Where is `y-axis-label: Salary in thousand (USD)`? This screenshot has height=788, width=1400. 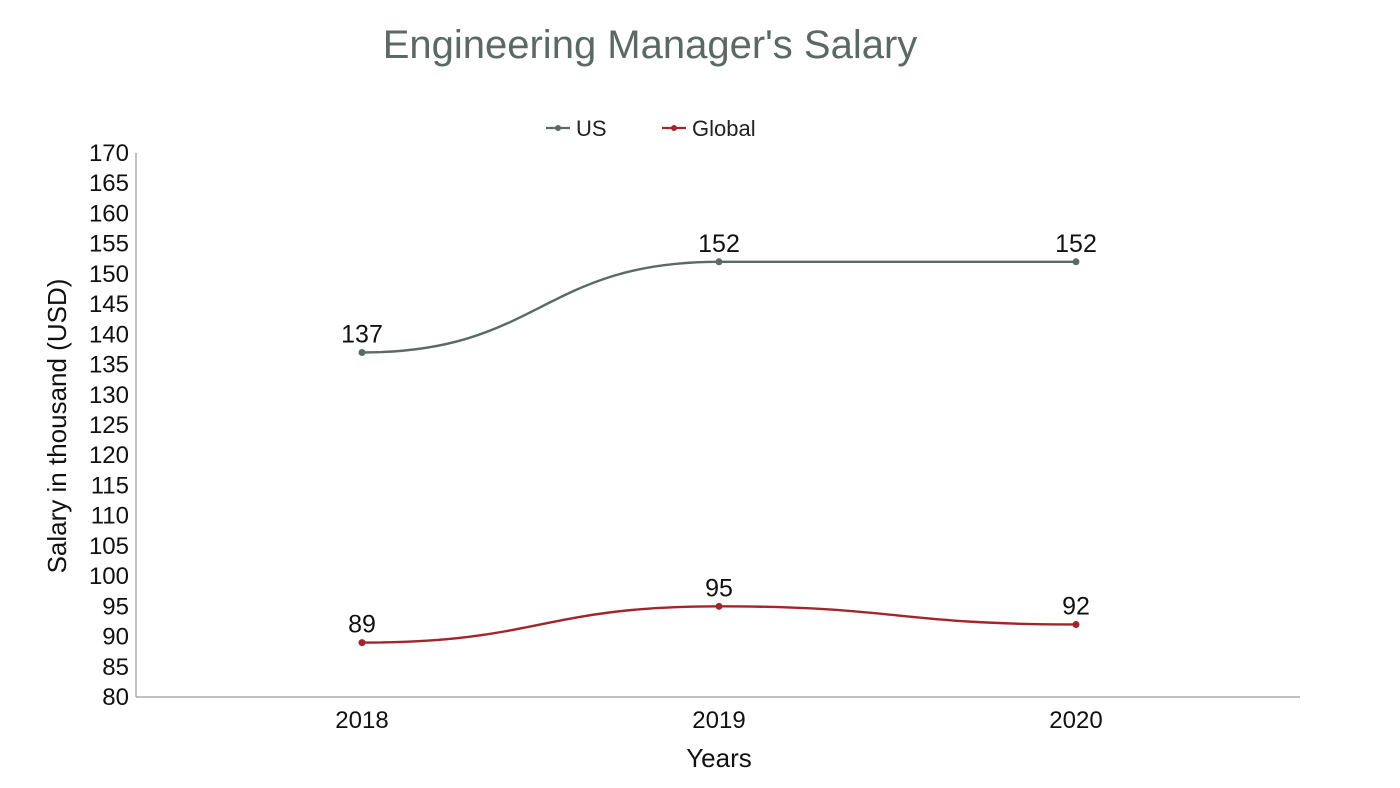 y-axis-label: Salary in thousand (USD) is located at coordinates (57, 426).